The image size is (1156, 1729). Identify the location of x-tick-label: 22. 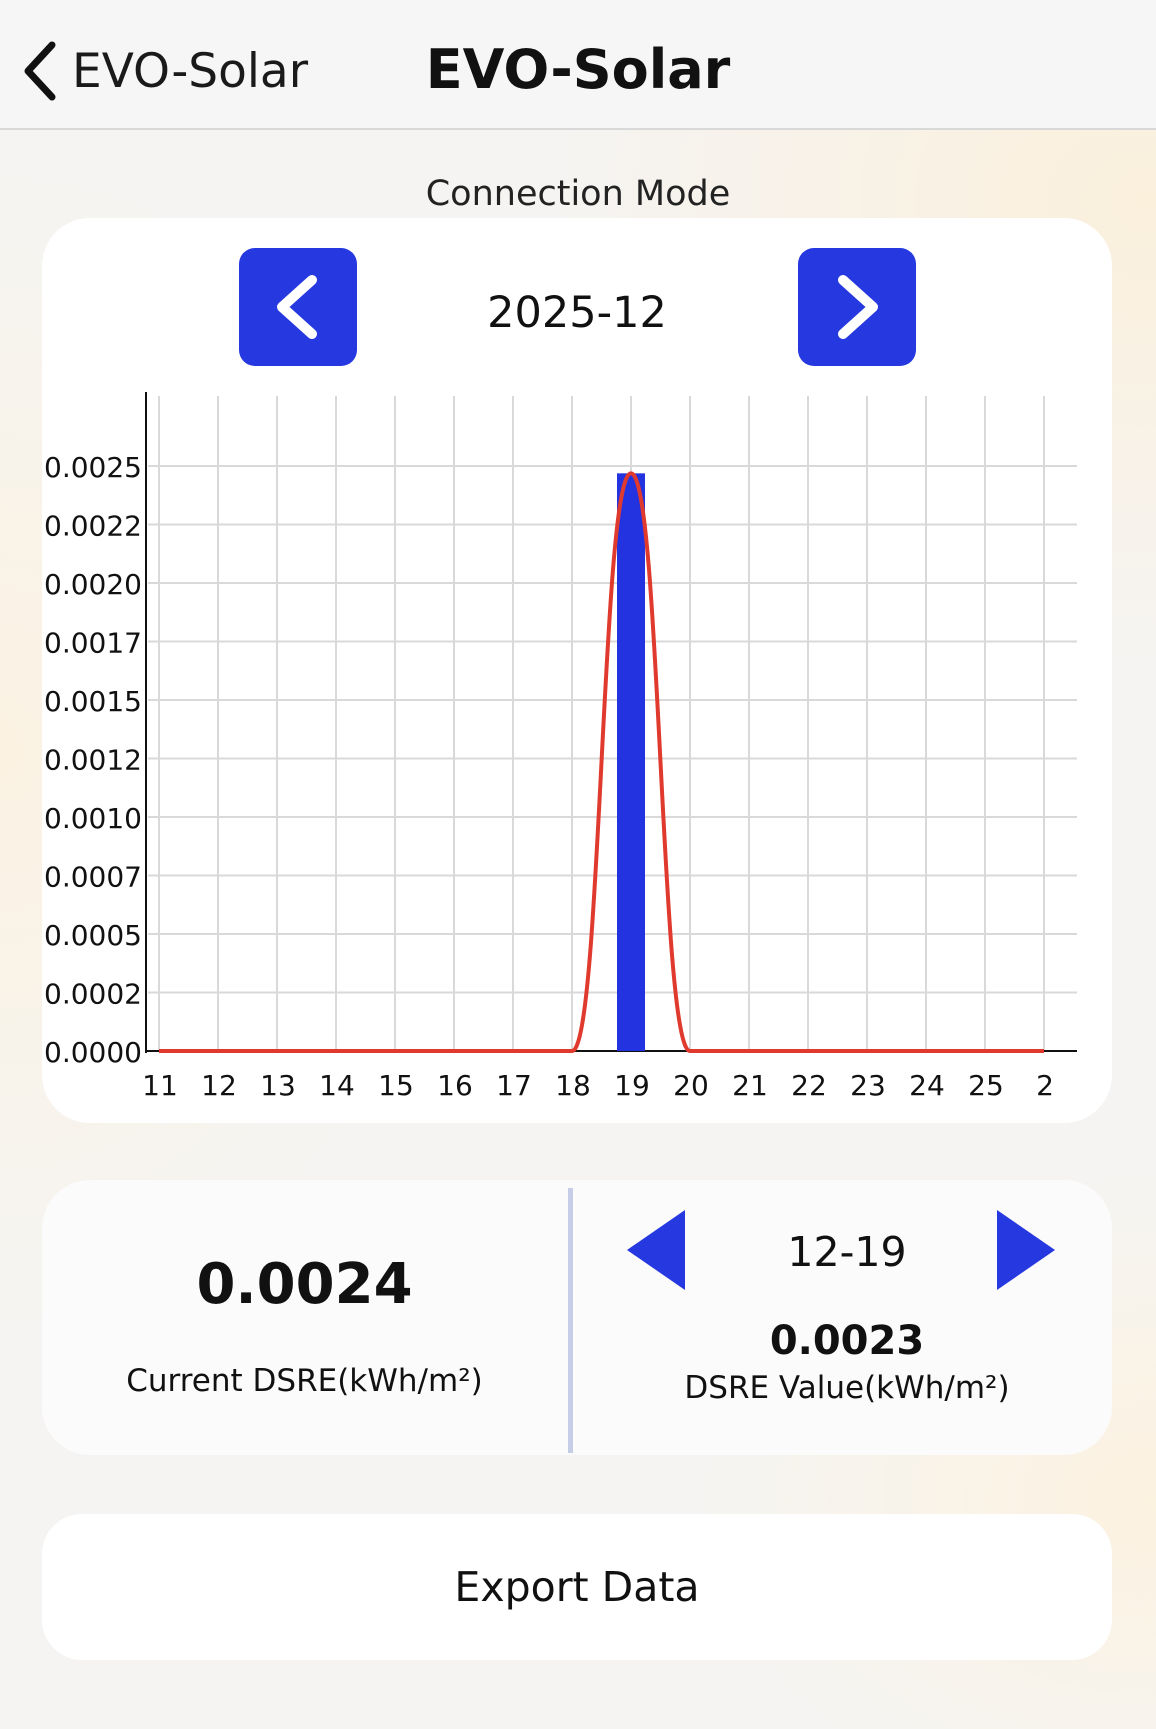
(809, 1085).